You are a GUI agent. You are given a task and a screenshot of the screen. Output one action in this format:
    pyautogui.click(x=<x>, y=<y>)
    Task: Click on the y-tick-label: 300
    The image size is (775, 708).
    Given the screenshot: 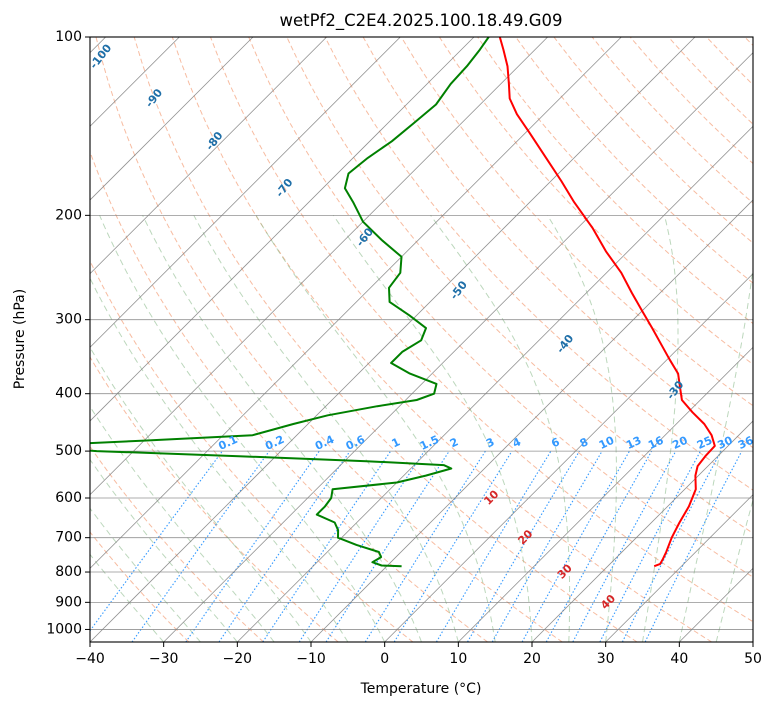 What is the action you would take?
    pyautogui.click(x=68, y=320)
    